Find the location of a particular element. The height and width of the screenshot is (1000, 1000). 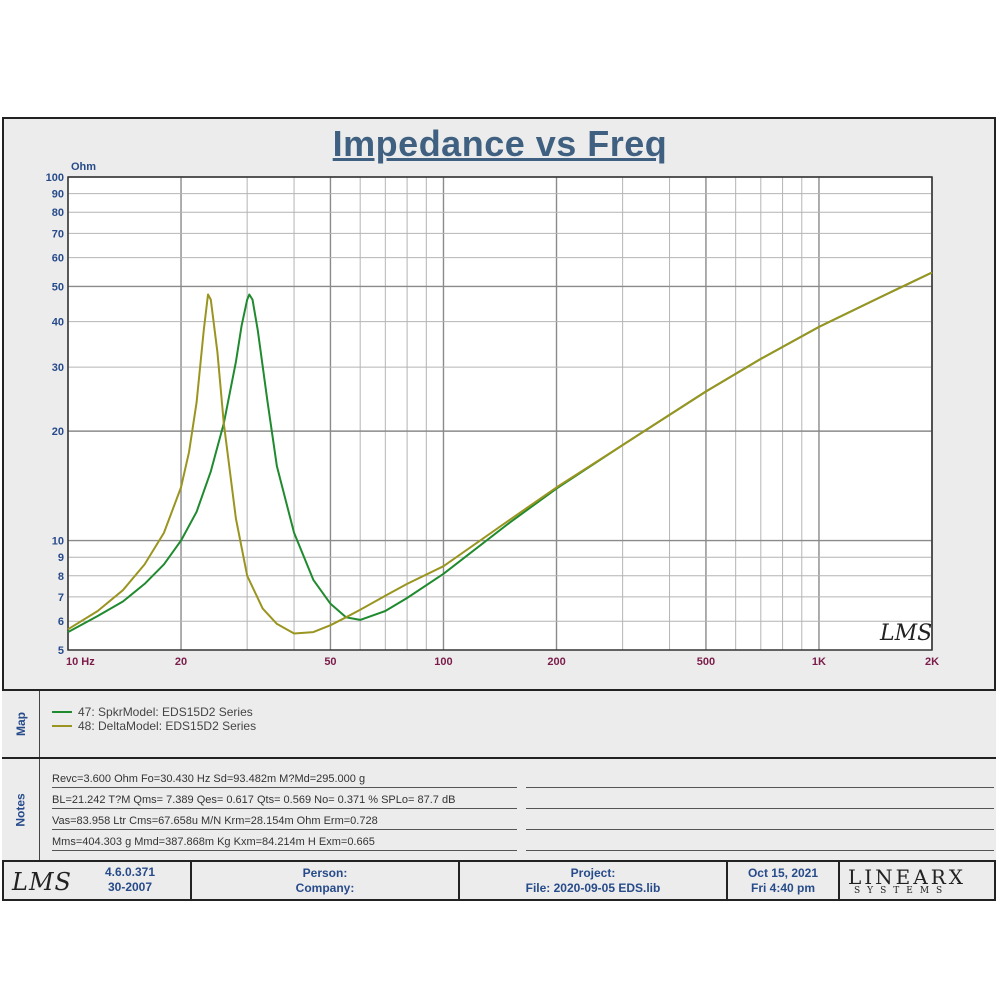

legend-item-delta: 48: DeltaModel: EDS15D2 Series is located at coordinates (154, 726).